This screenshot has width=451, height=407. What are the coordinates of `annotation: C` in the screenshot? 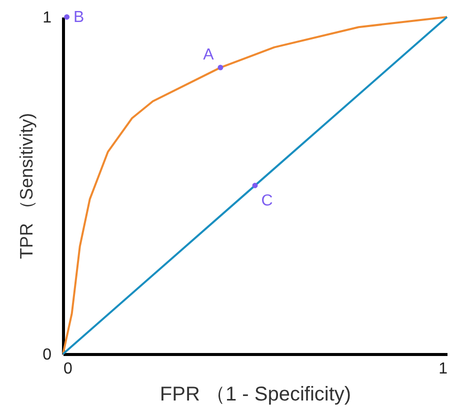 It's located at (267, 201).